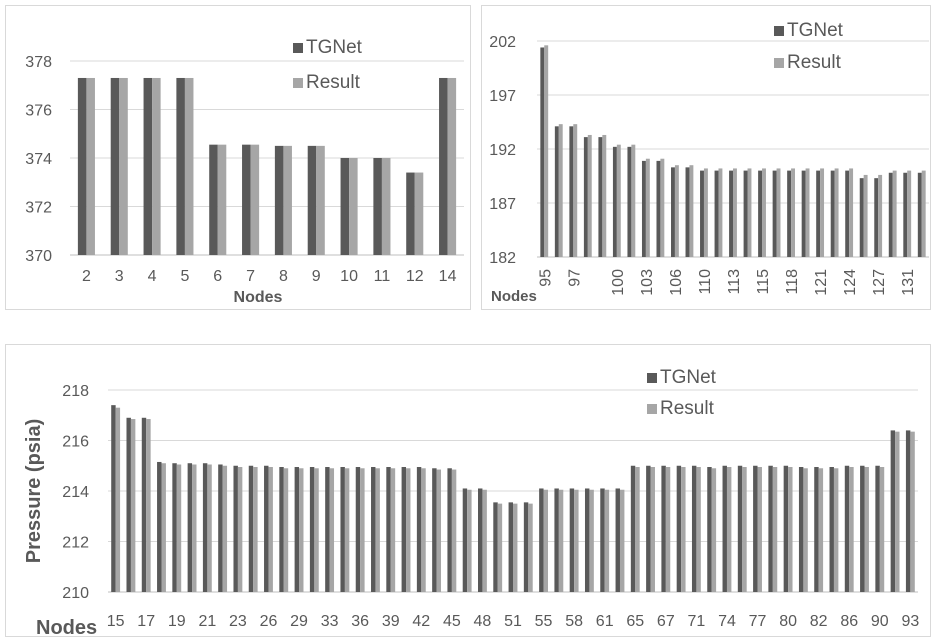  Describe the element at coordinates (605, 621) in the screenshot. I see `x-tick-label: 61` at that location.